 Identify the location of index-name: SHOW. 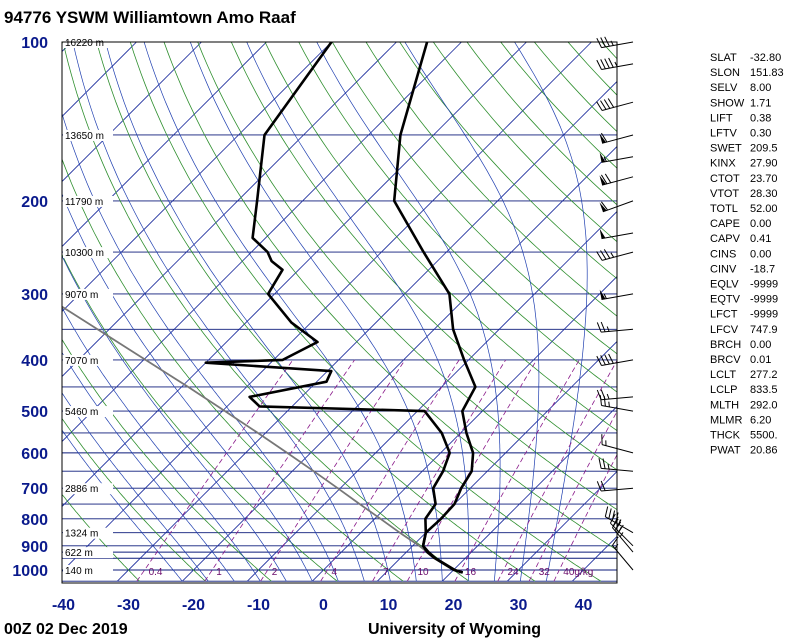
(727, 103).